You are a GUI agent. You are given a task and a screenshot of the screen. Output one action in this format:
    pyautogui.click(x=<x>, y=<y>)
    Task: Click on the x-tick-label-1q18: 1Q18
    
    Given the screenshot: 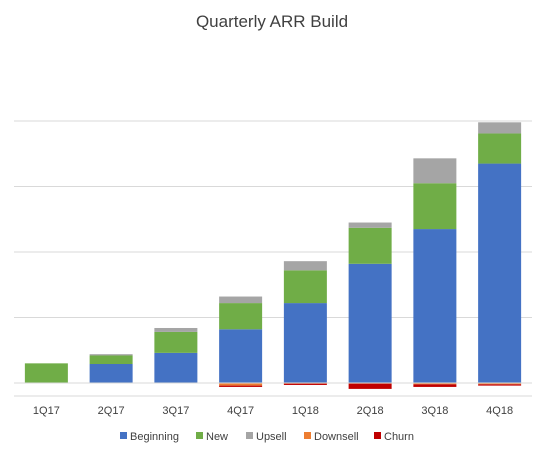 What is the action you would take?
    pyautogui.click(x=305, y=411)
    